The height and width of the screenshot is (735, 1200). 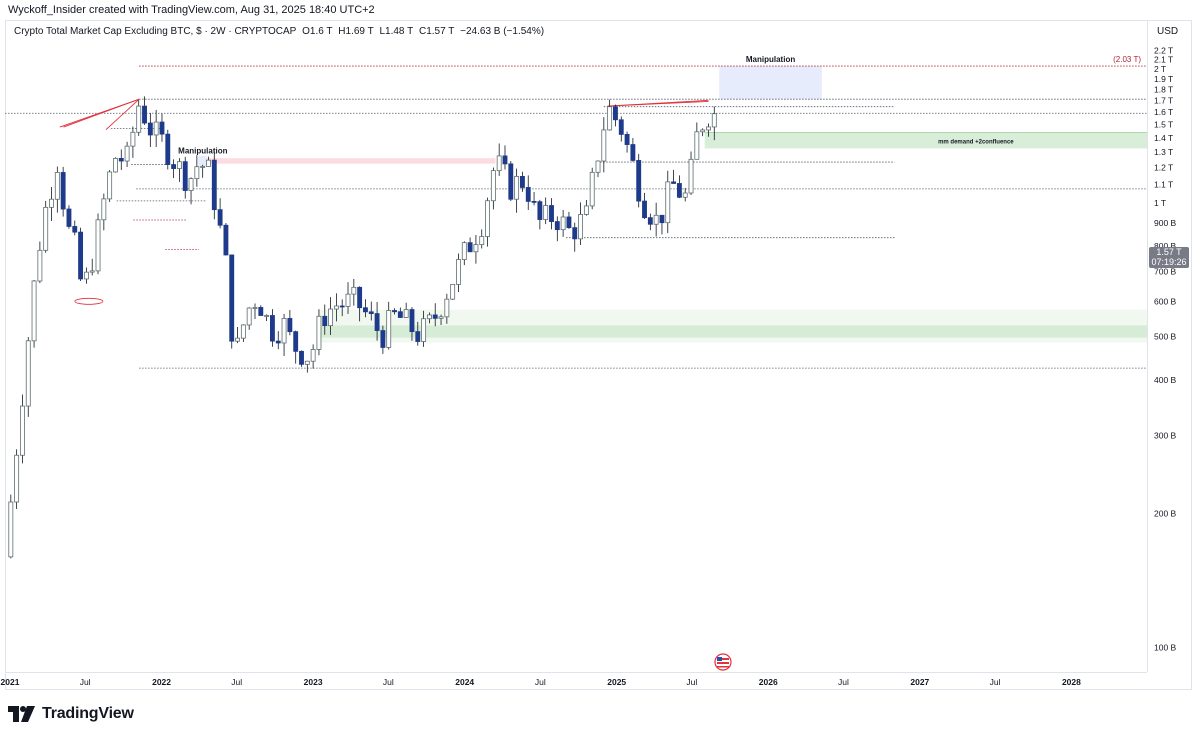 What do you see at coordinates (768, 682) in the screenshot?
I see `time-tick-label: 2026` at bounding box center [768, 682].